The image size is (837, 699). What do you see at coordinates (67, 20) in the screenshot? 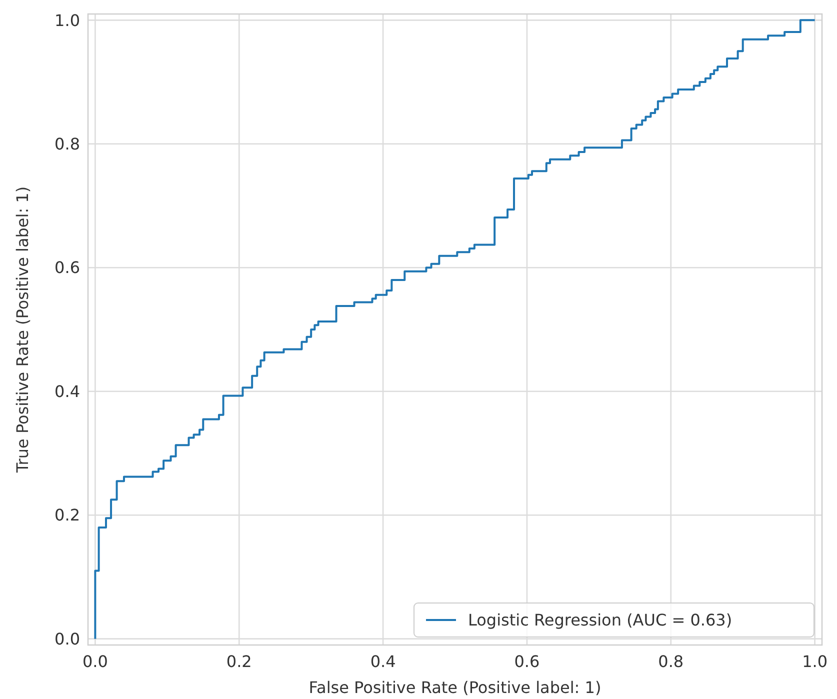
I see `y-tick-label: 1.0` at bounding box center [67, 20].